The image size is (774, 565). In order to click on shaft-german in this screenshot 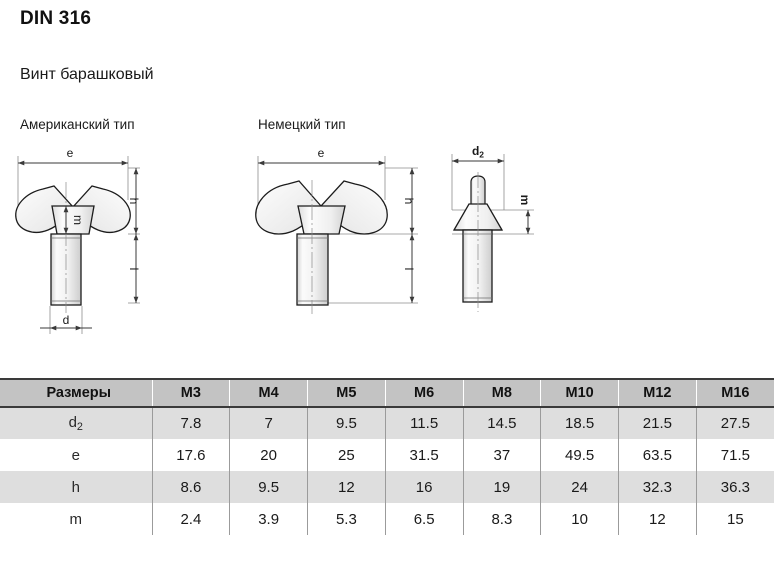, I will do `click(312, 269)`.